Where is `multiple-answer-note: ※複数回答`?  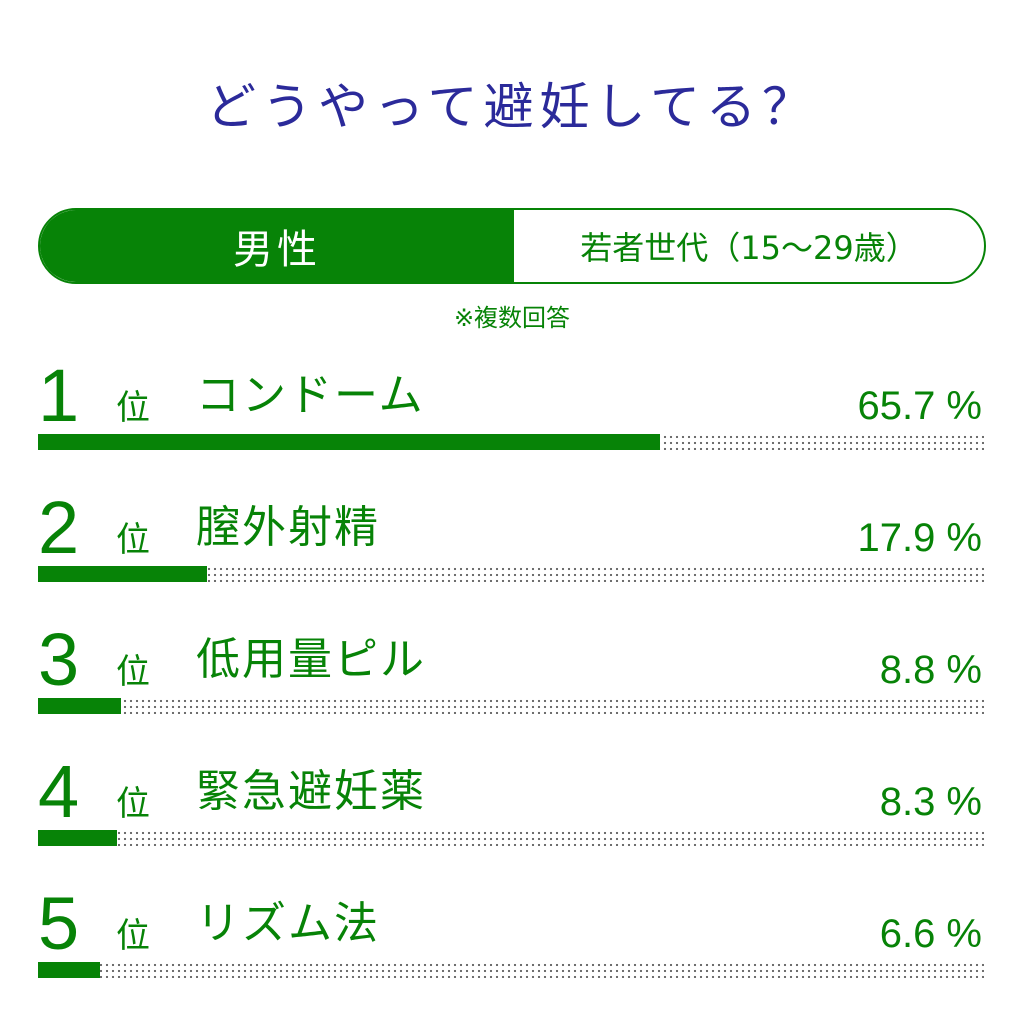
multiple-answer-note: ※複数回答 is located at coordinates (512, 318).